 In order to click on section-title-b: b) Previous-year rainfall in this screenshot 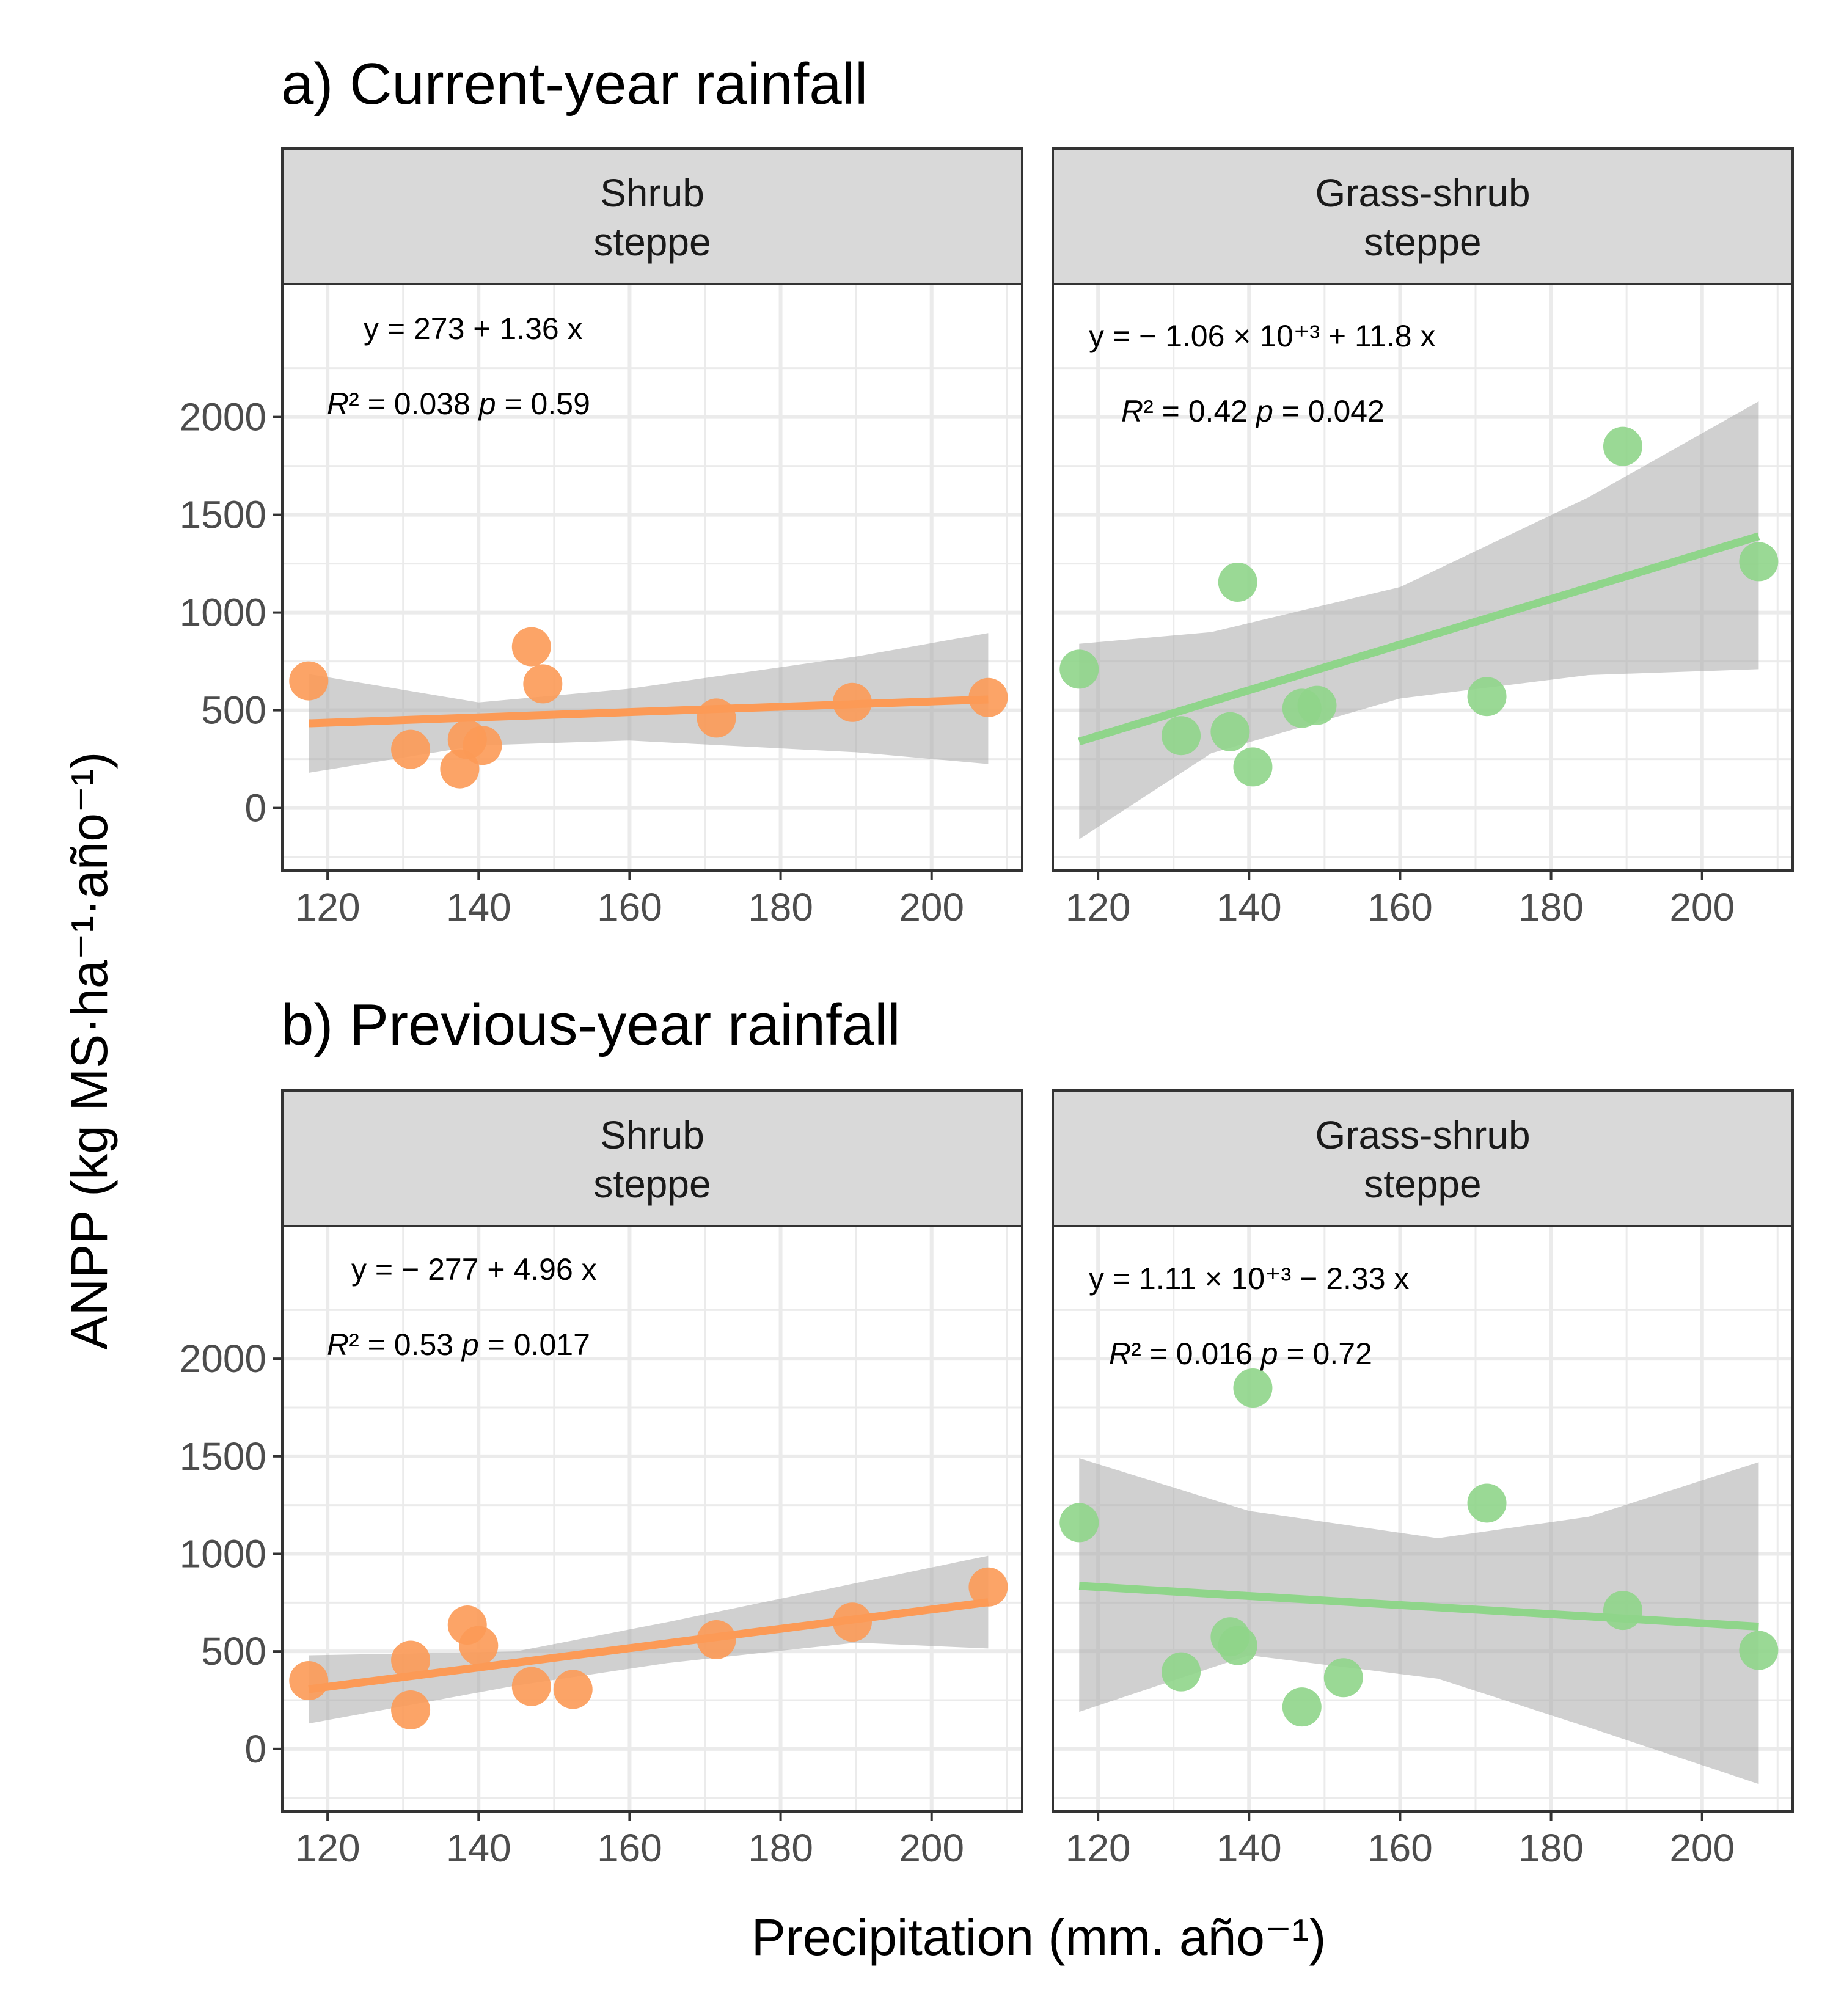, I will do `click(591, 1024)`.